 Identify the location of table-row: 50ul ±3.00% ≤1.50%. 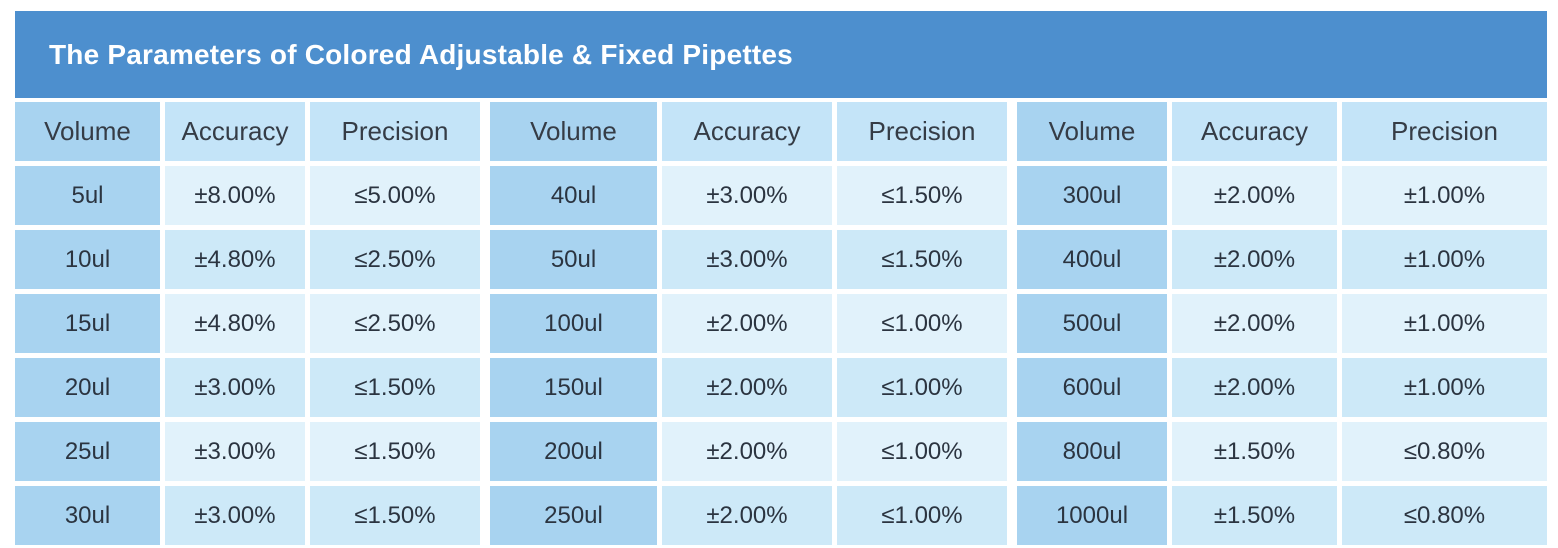
(748, 259).